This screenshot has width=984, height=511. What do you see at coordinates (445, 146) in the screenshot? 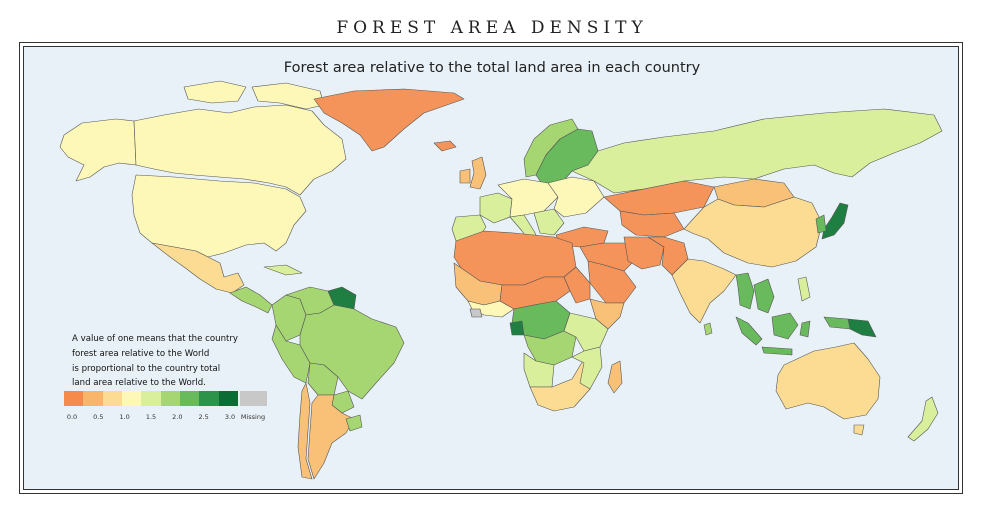
I see `country-iceland` at bounding box center [445, 146].